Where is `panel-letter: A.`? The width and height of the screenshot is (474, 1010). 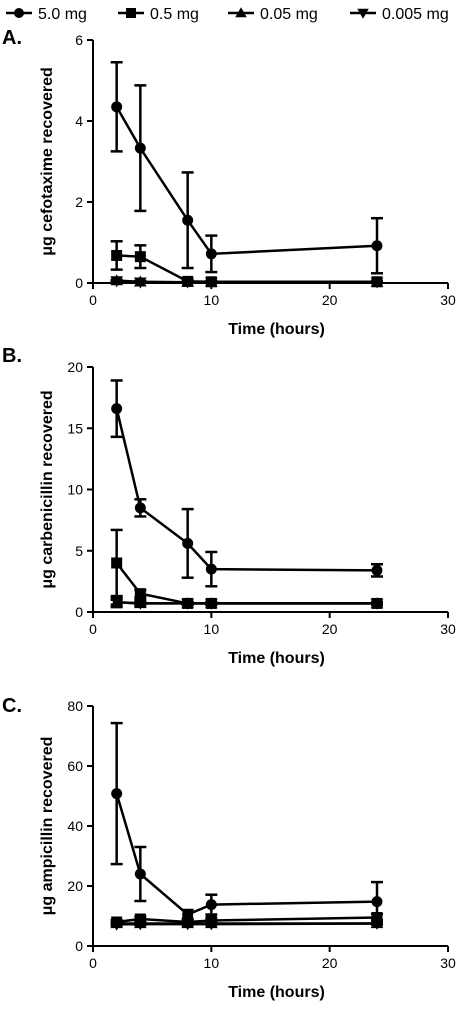
panel-letter: A. is located at coordinates (12, 38).